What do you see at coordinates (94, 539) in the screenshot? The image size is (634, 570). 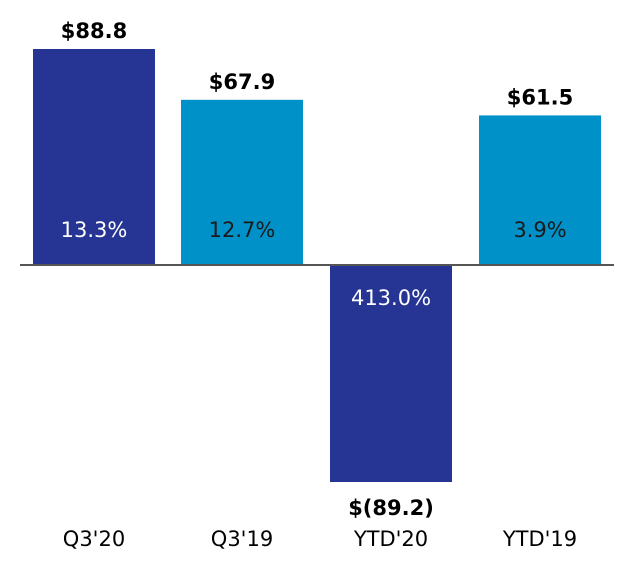 I see `category-label-0: Q3'20` at bounding box center [94, 539].